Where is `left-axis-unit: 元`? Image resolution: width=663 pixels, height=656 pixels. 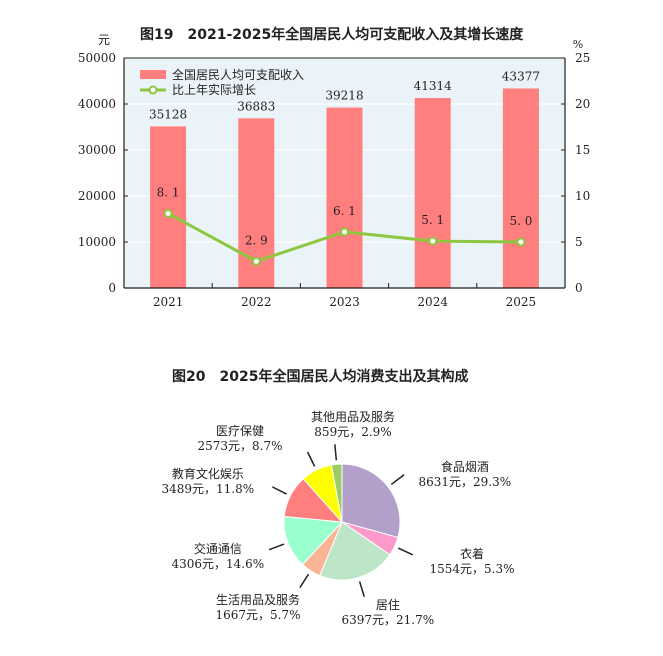
left-axis-unit: 元 is located at coordinates (104, 40).